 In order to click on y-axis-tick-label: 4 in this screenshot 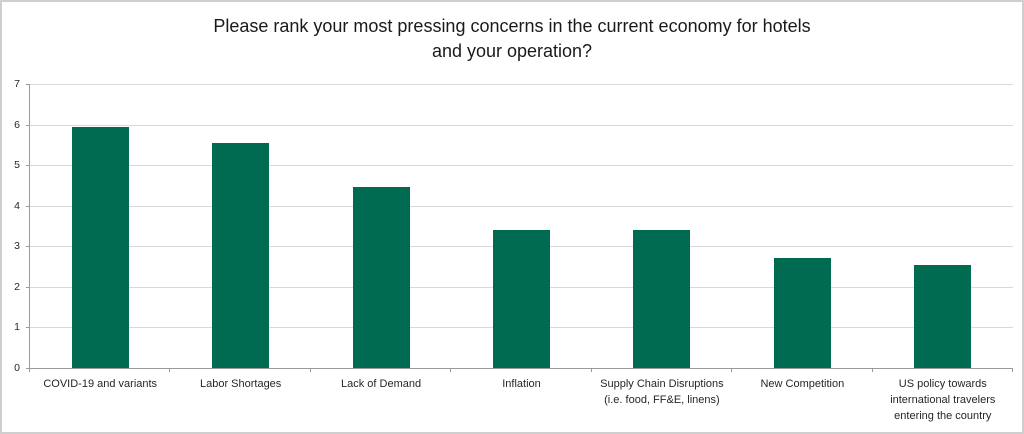, I will do `click(17, 205)`.